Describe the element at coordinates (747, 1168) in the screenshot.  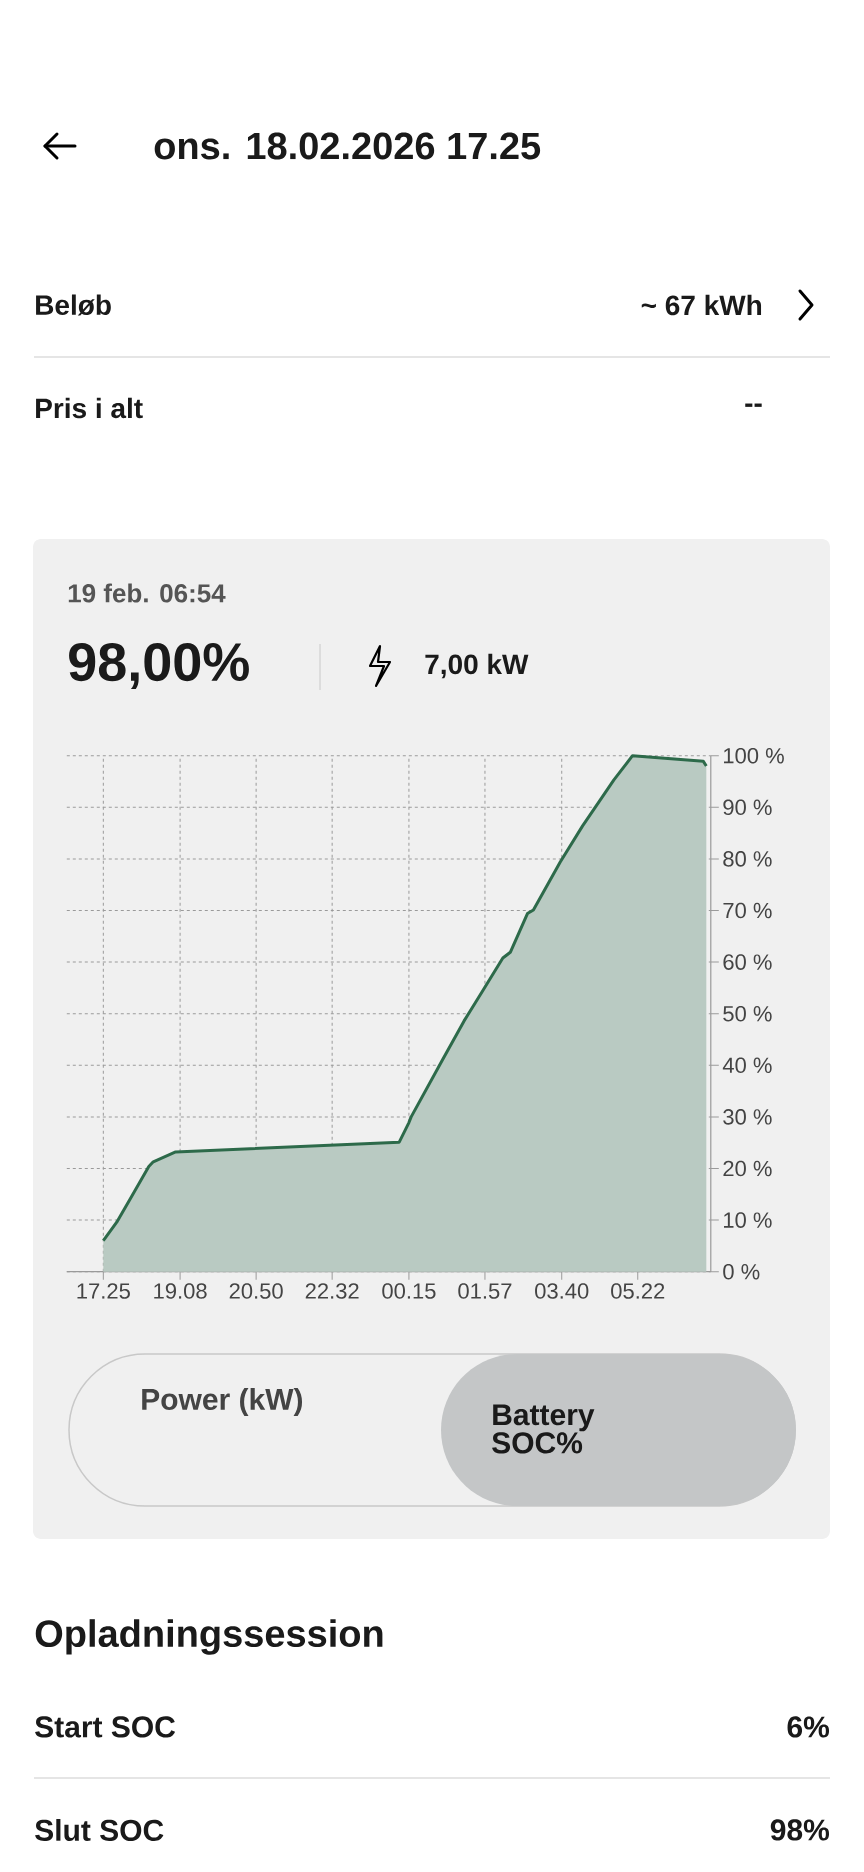
I see `y-tick-label: 20 %` at that location.